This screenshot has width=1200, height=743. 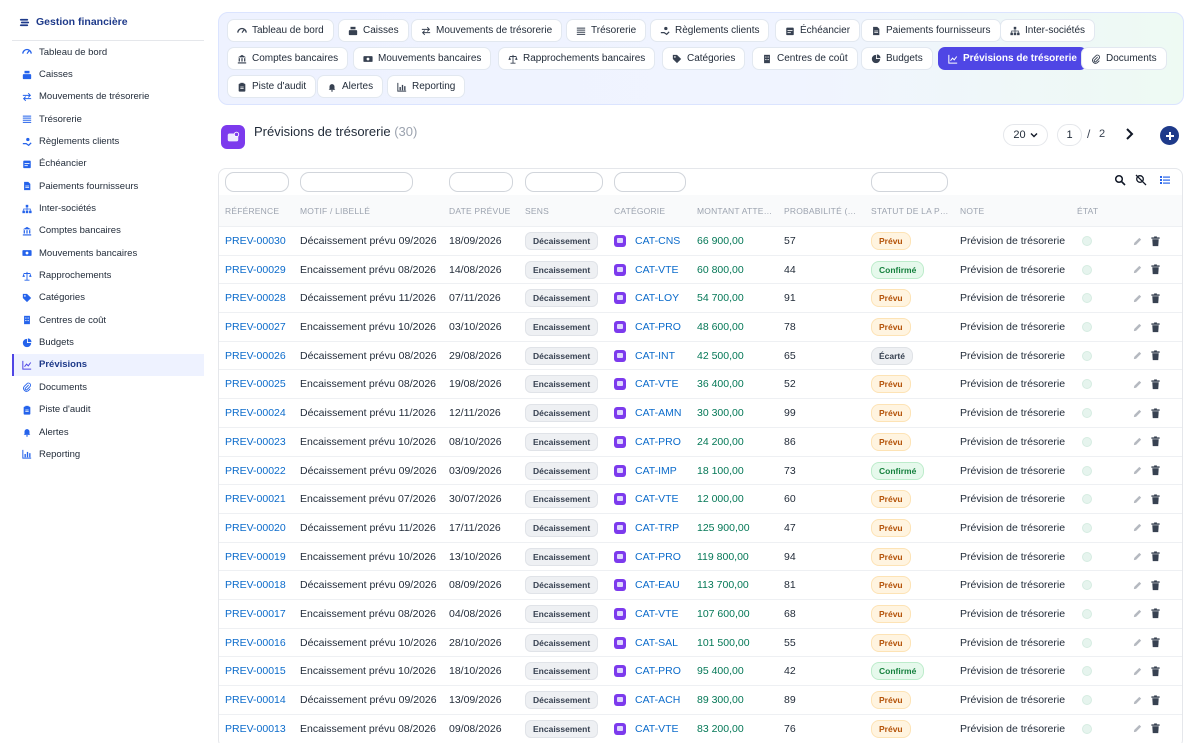 What do you see at coordinates (1120, 180) in the screenshot?
I see `search-icon` at bounding box center [1120, 180].